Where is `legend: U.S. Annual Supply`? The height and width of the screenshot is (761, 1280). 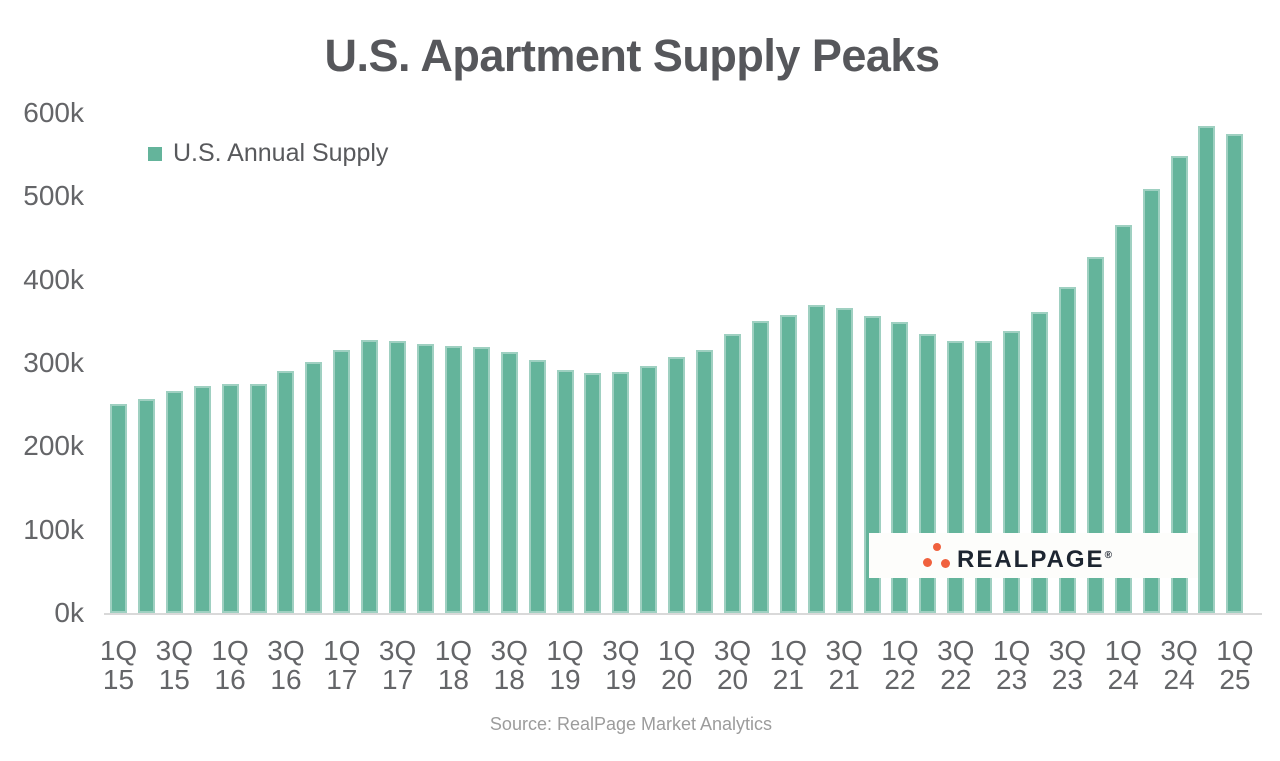
legend: U.S. Annual Supply is located at coordinates (268, 153).